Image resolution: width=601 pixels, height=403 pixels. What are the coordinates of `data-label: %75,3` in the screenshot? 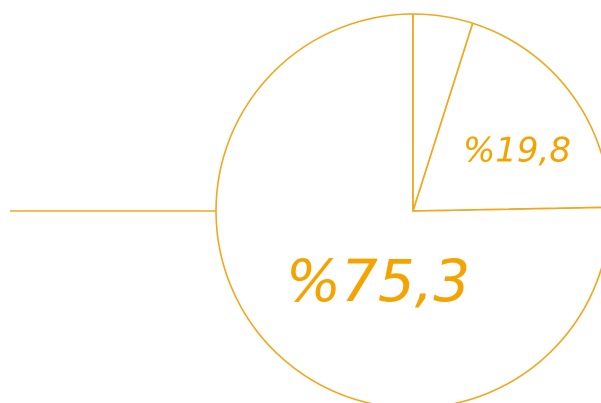 It's located at (378, 281).